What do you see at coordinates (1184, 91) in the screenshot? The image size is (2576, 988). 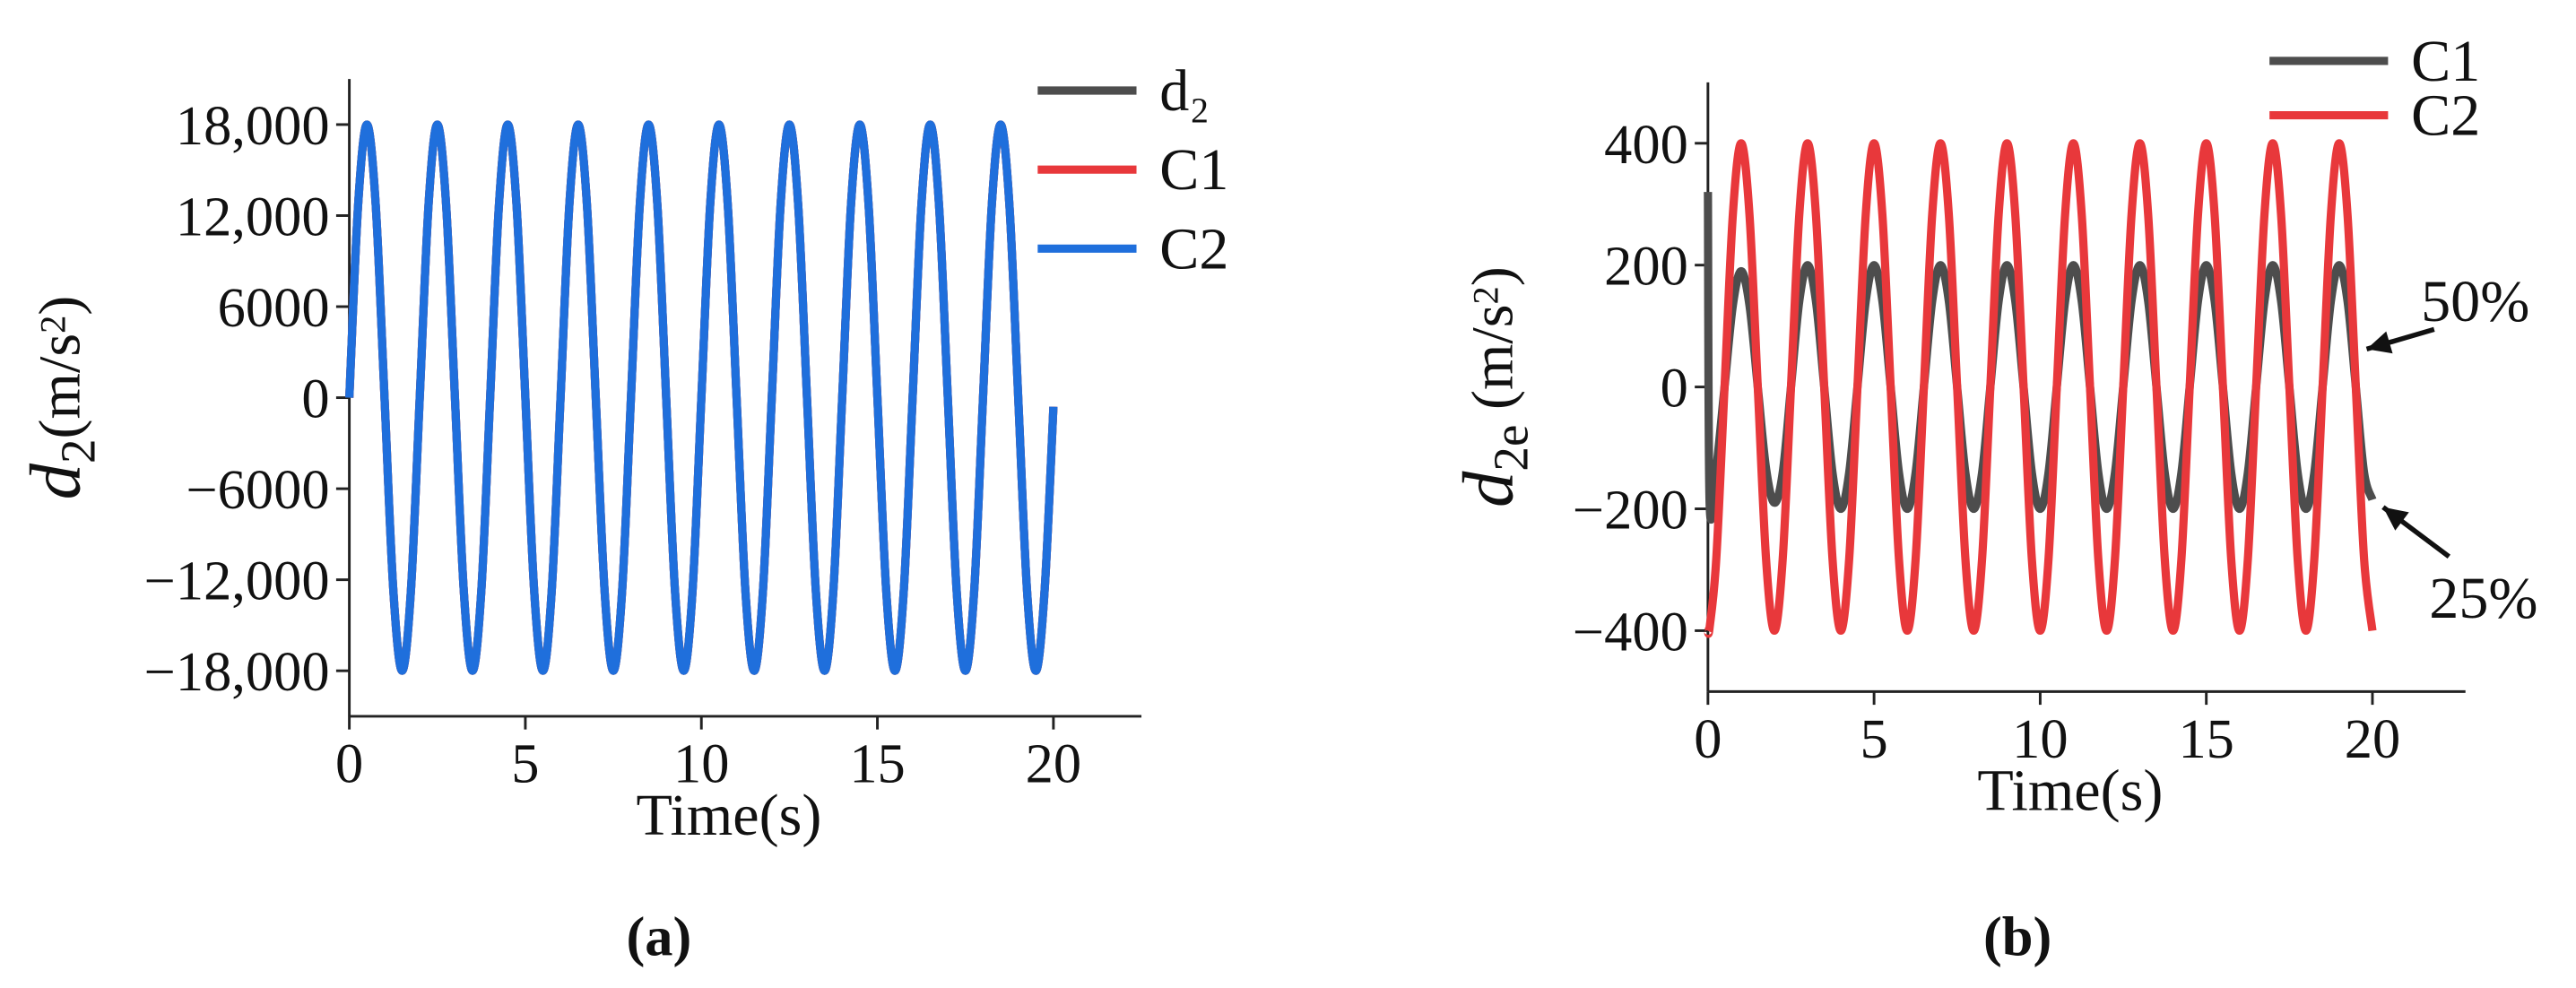 I see `legend-label: d₂` at bounding box center [1184, 91].